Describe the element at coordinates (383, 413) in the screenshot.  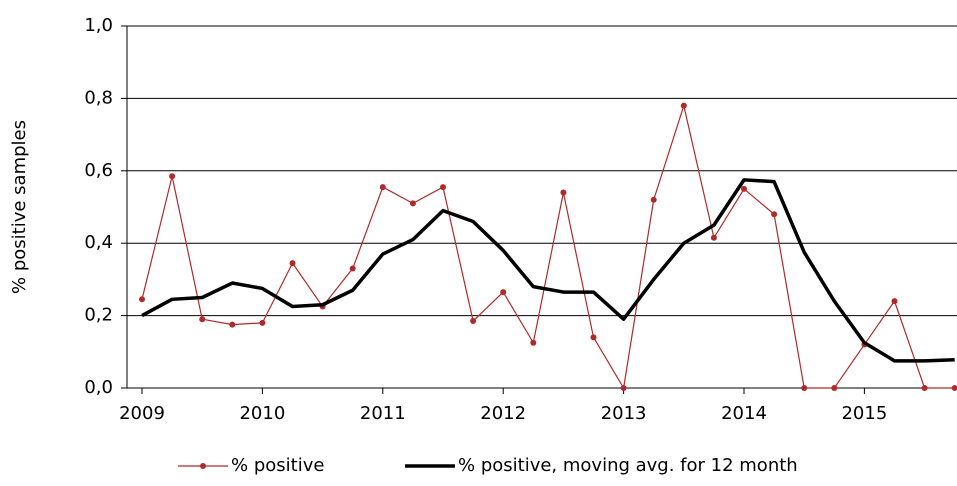
I see `x-tick-label: 2011` at that location.